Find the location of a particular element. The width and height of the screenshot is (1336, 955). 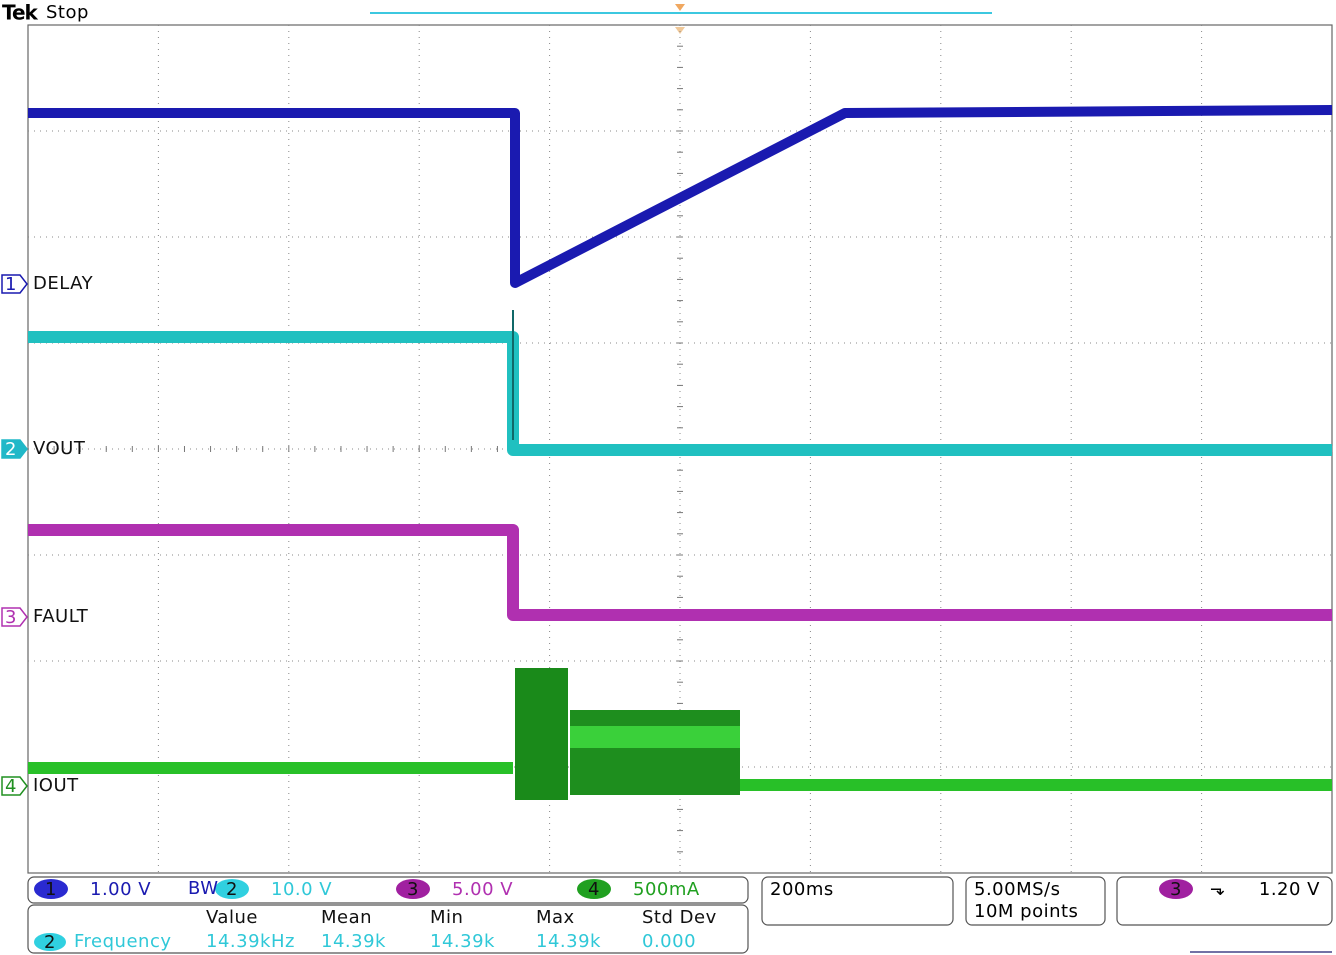

channel-scale: 5.00 V is located at coordinates (482, 889).